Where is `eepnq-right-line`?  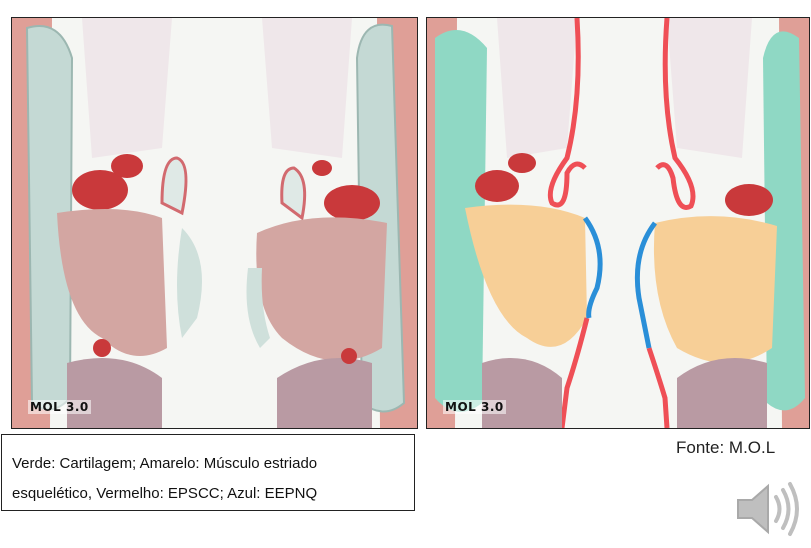
eepnq-right-line is located at coordinates (646, 285).